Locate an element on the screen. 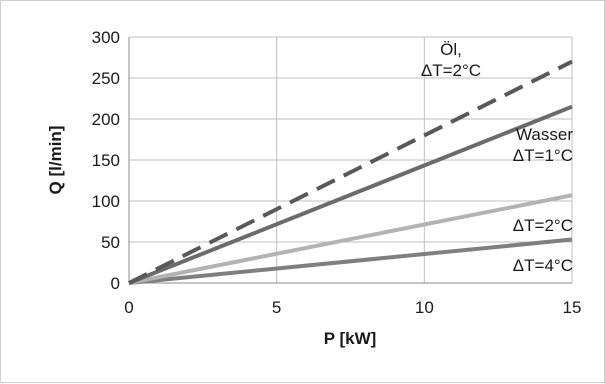 The image size is (605, 384). x-axis-title: P [kW] is located at coordinates (350, 338).